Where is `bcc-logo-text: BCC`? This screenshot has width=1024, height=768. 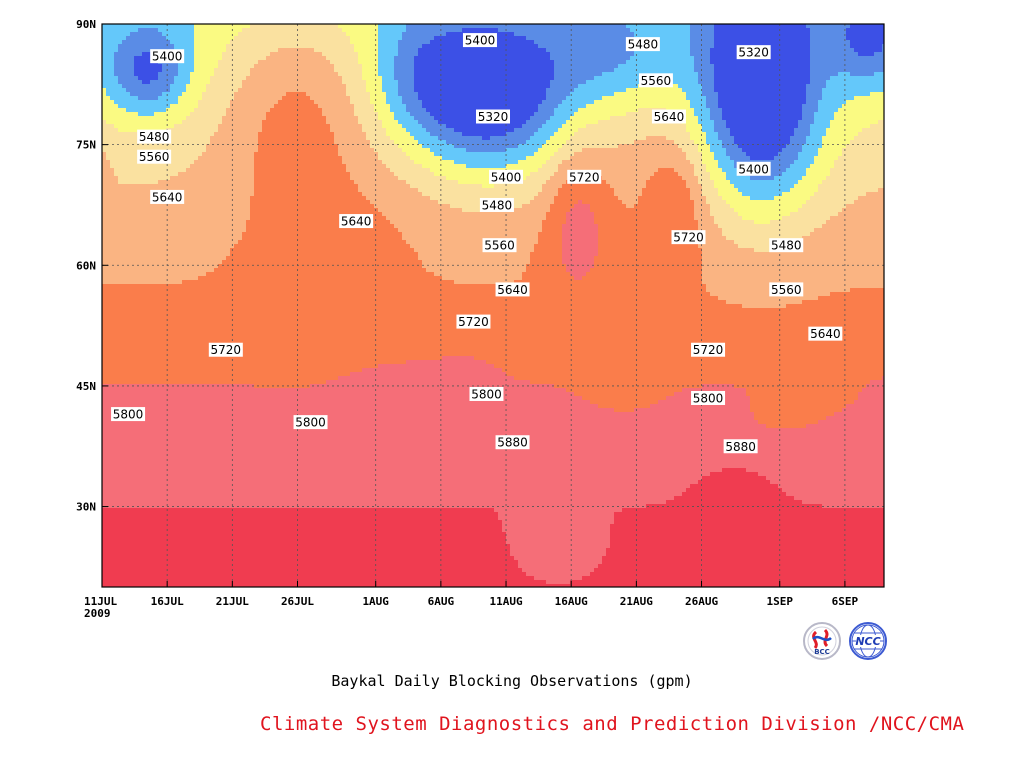 bcc-logo-text: BCC is located at coordinates (822, 652).